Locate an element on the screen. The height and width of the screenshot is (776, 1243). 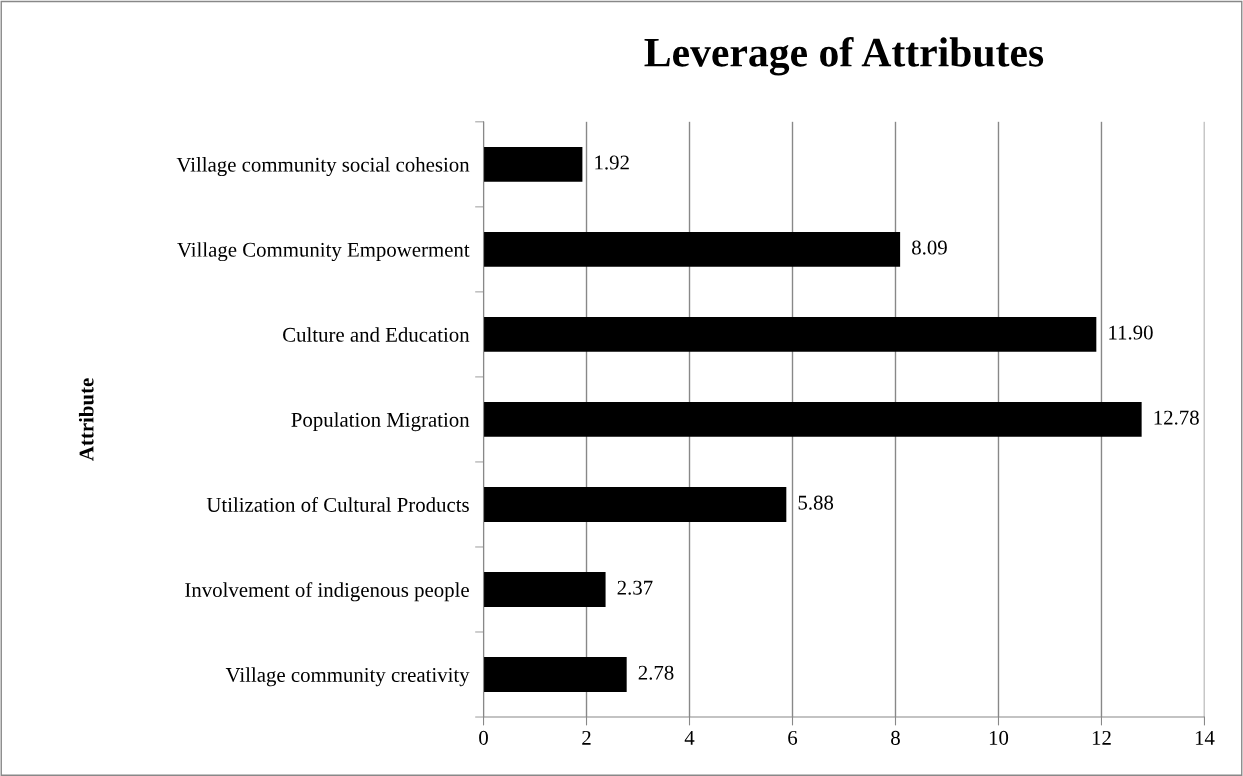
x-tick-label: 2 is located at coordinates (586, 737).